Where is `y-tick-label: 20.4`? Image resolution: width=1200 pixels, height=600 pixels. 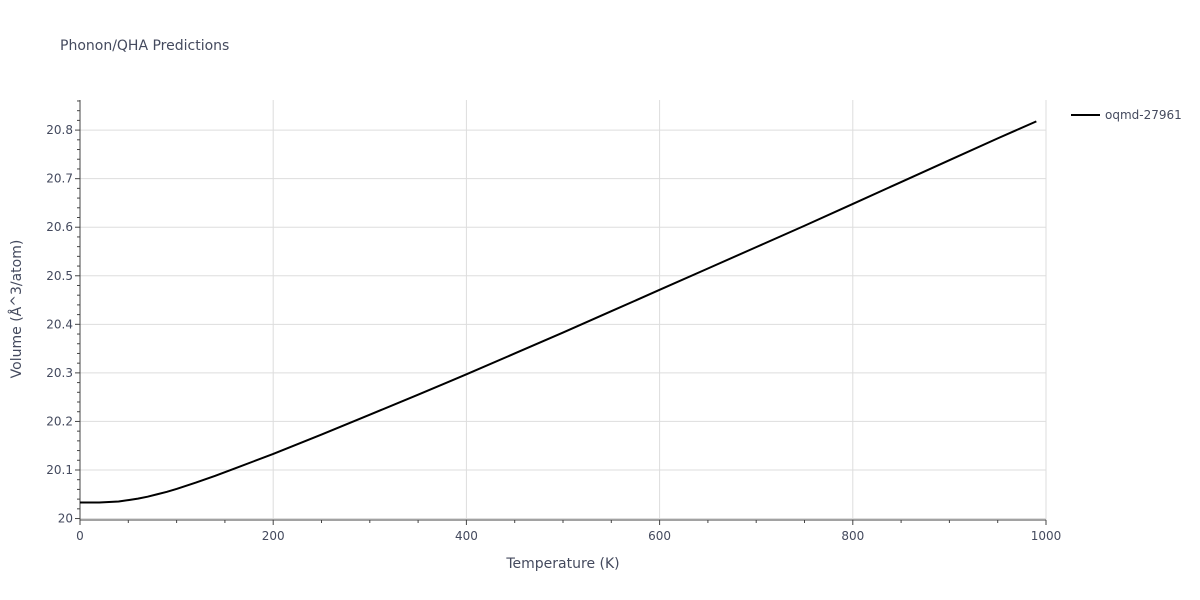 y-tick-label: 20.4 is located at coordinates (59, 324).